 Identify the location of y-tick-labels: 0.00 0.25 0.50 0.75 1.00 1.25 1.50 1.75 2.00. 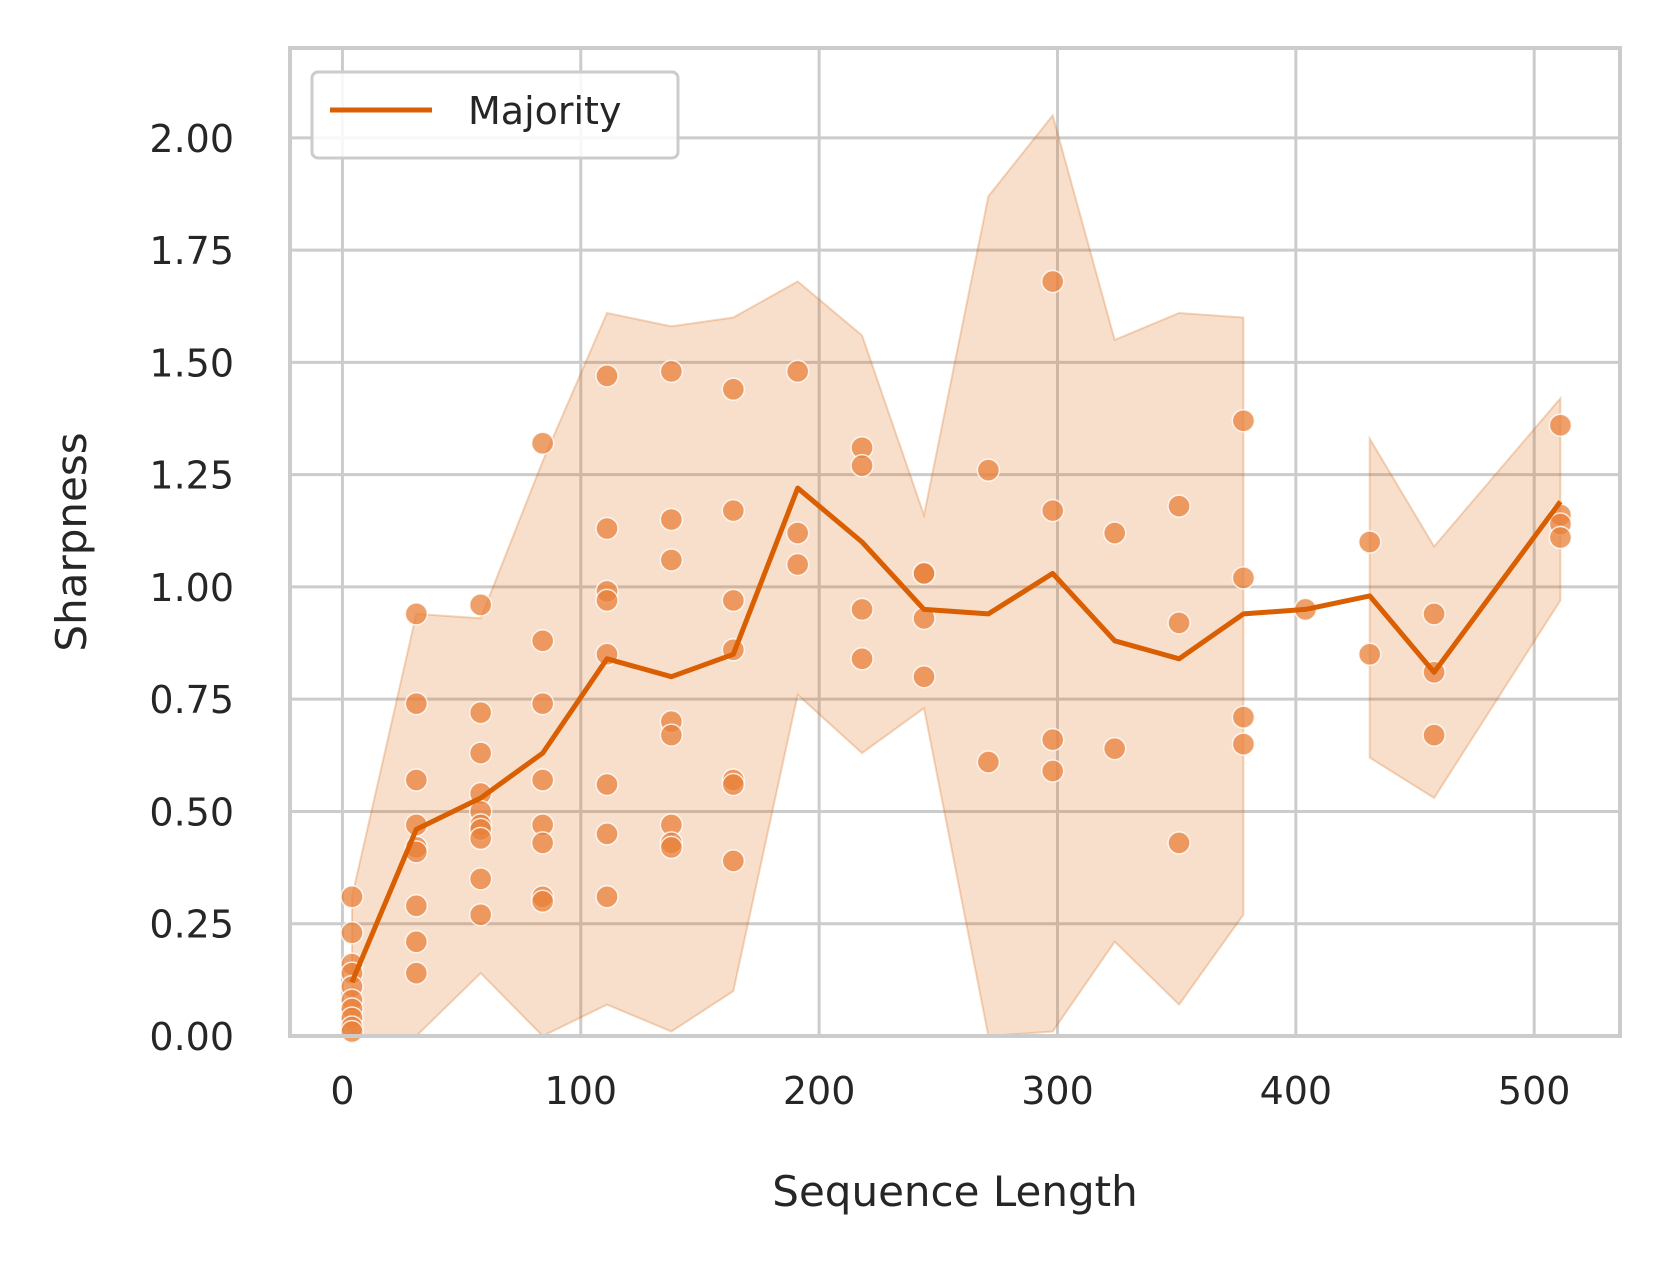
(191, 588).